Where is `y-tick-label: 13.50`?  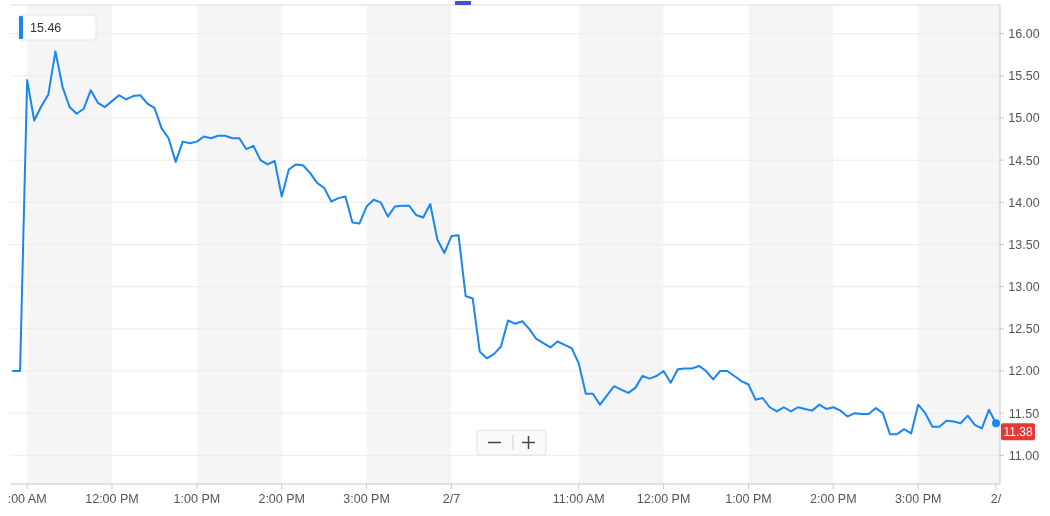
y-tick-label: 13.50 is located at coordinates (1024, 244).